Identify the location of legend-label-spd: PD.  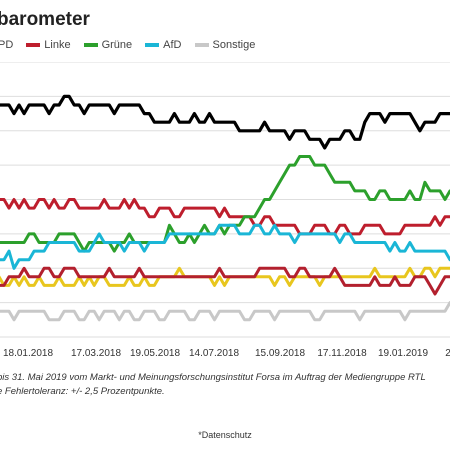
(6, 45).